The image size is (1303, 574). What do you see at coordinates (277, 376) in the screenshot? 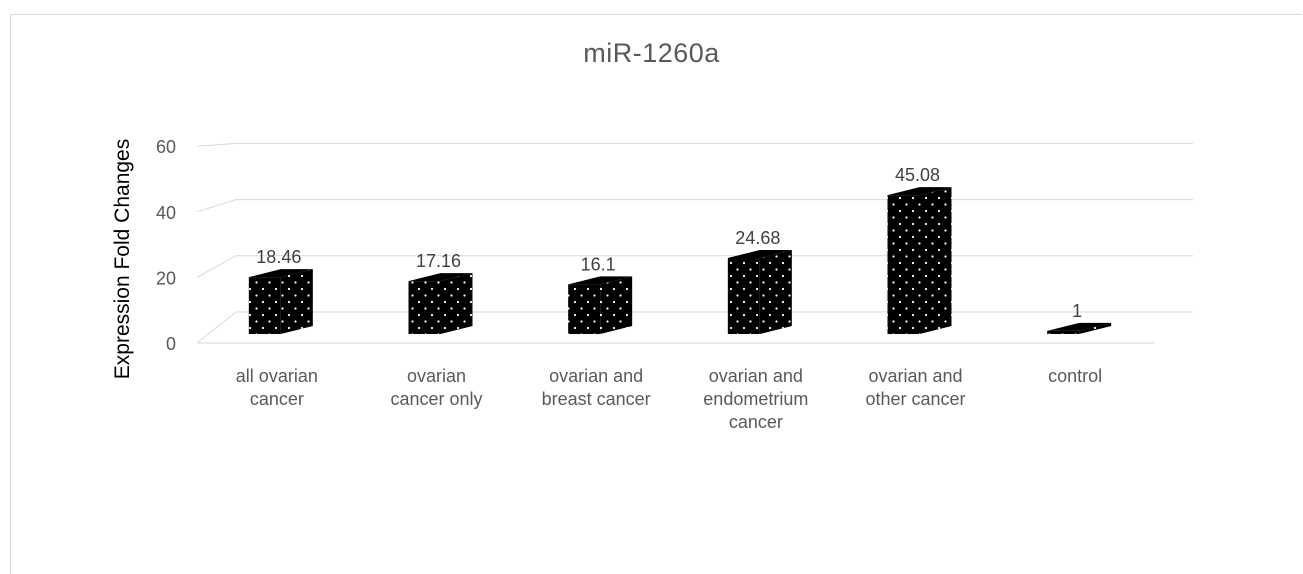
I see `x-tick-label: all ovarian` at bounding box center [277, 376].